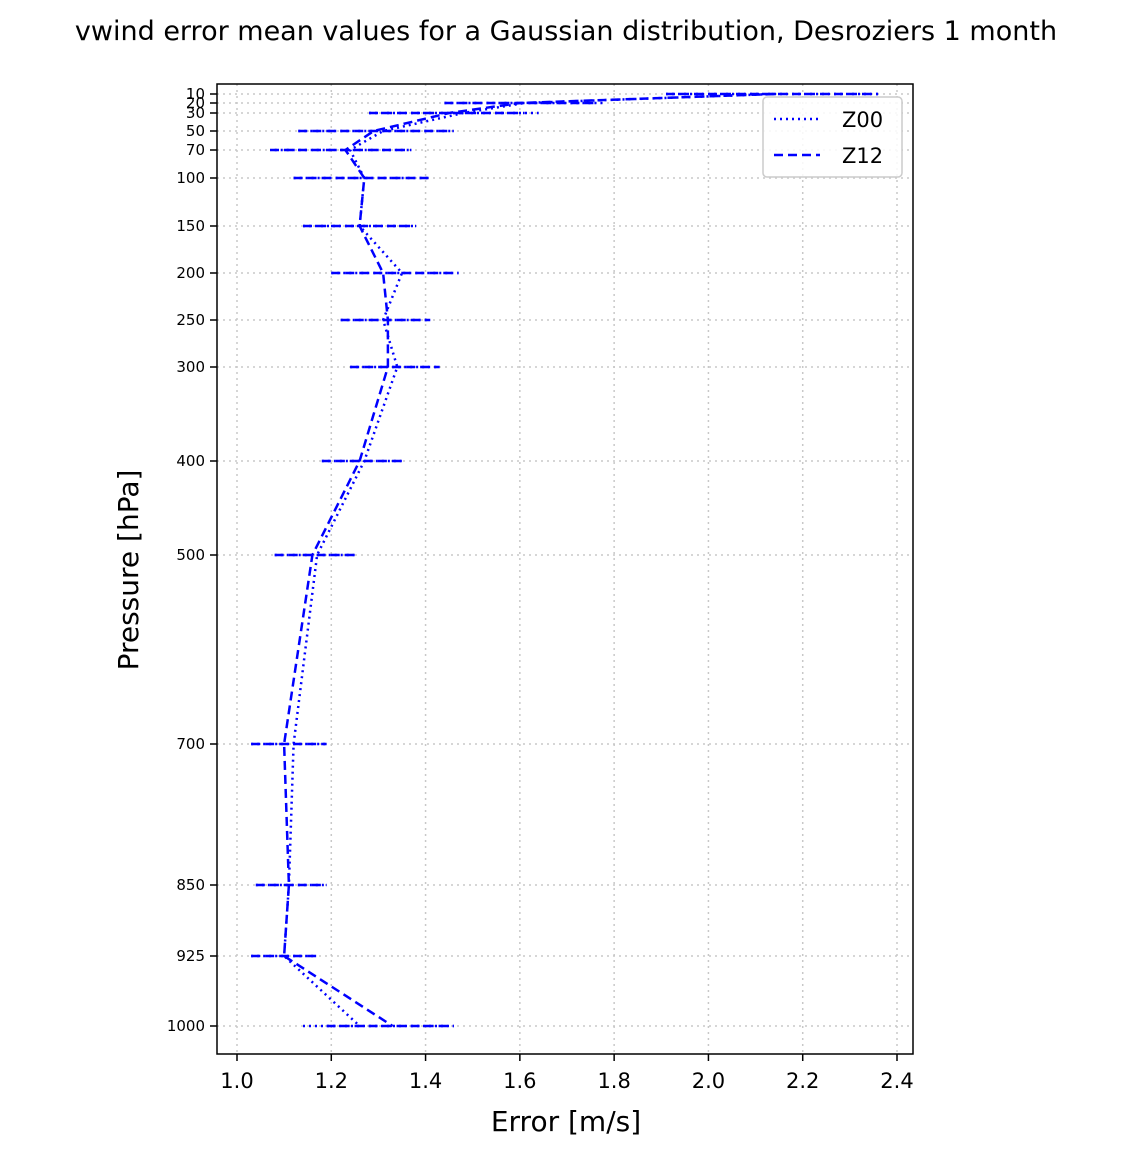  I want to click on y-tick-label: 1000, so click(186, 1026).